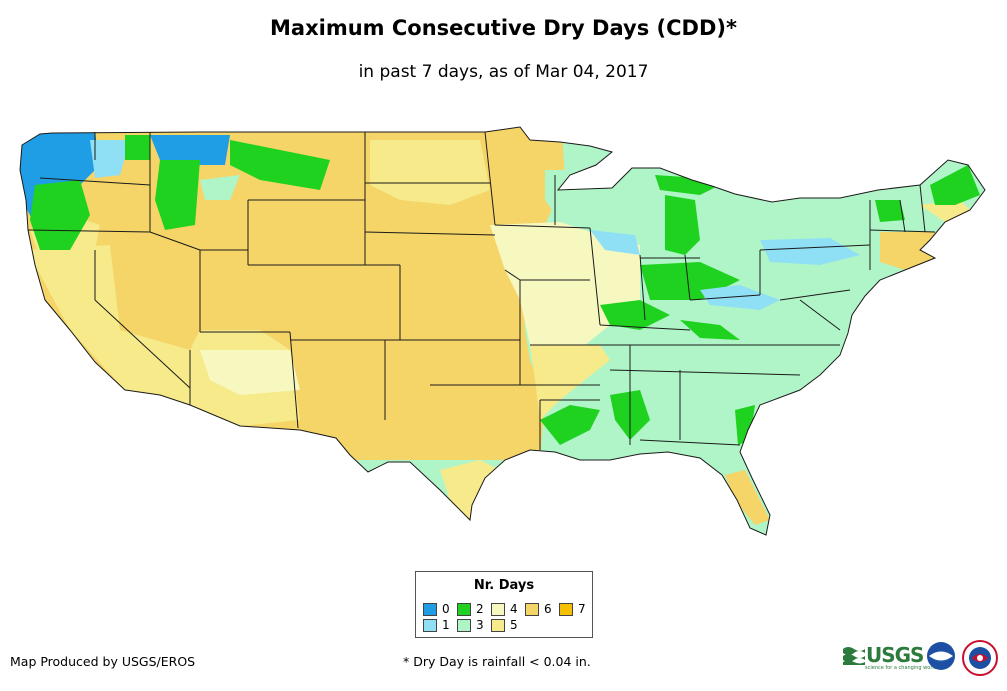 The width and height of the screenshot is (1007, 691). Describe the element at coordinates (941, 656) in the screenshot. I see `noaa-logo-icon` at that location.